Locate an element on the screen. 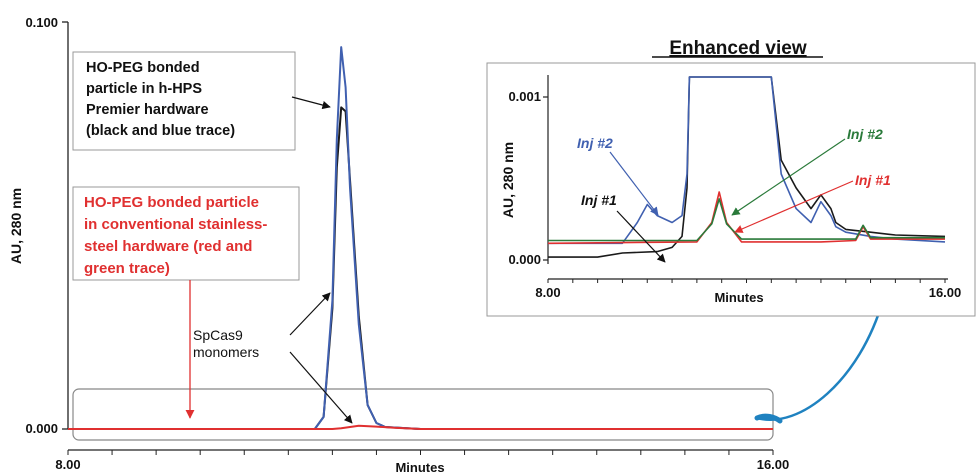 This screenshot has height=474, width=977. hhps-annotation-line-4: (black and blue trace) is located at coordinates (160, 131).